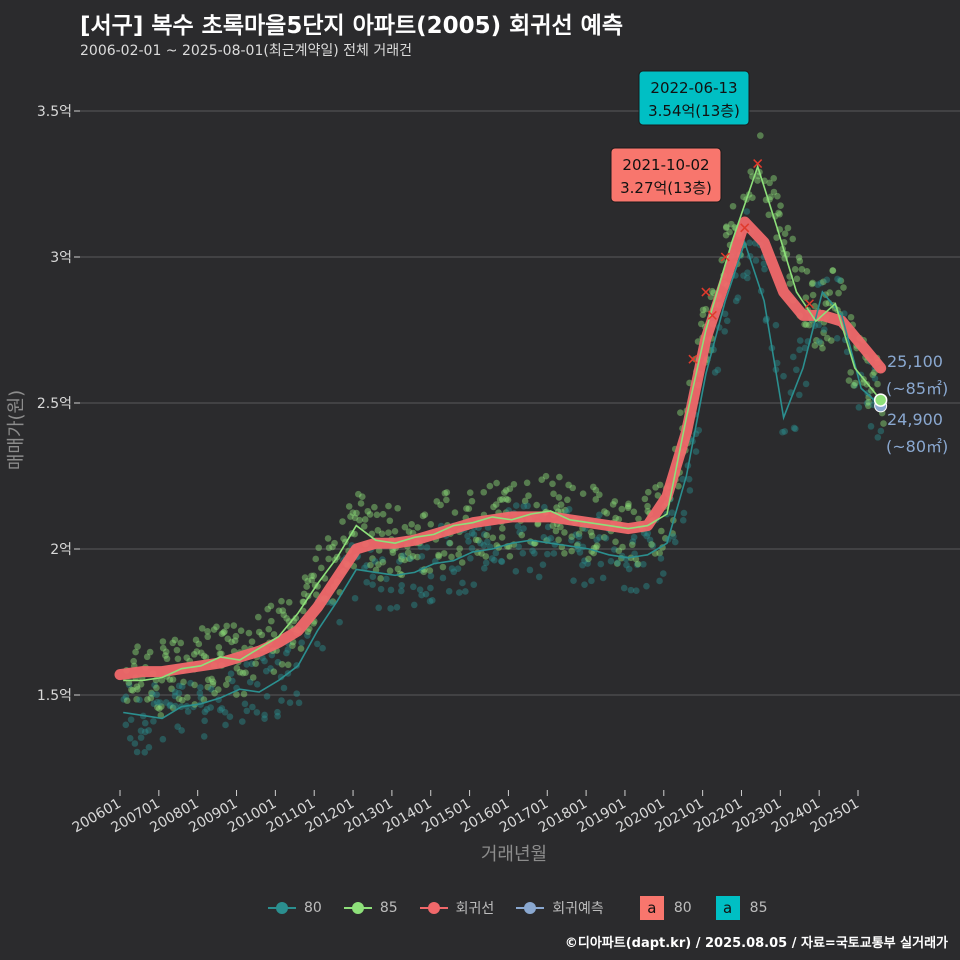 The height and width of the screenshot is (960, 960). What do you see at coordinates (578, 909) in the screenshot?
I see `legend-label-forecast: 회귀예측` at bounding box center [578, 909].